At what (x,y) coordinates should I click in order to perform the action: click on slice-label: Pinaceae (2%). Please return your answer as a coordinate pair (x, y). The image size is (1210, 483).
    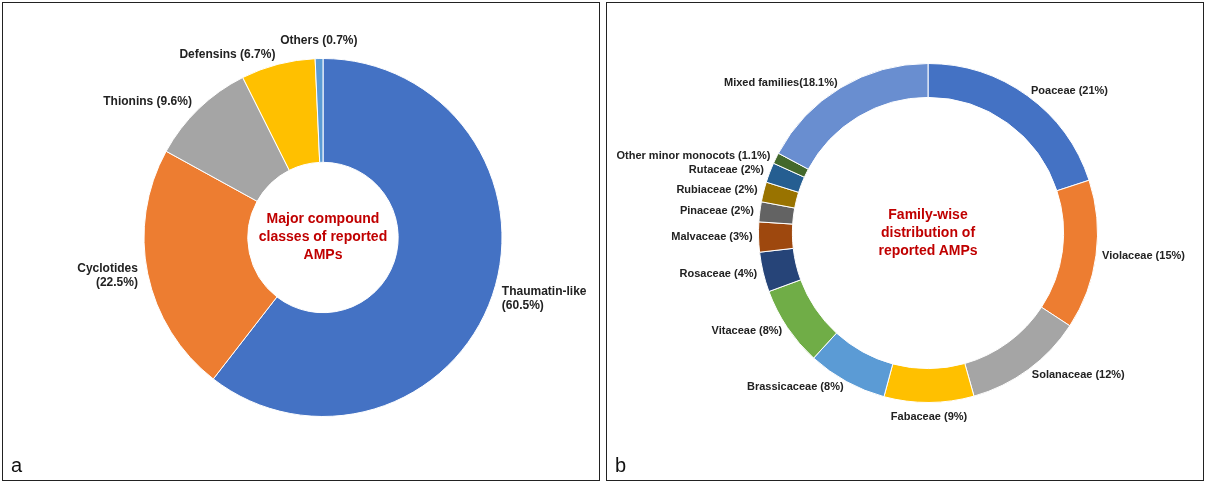
    Looking at the image, I should click on (717, 210).